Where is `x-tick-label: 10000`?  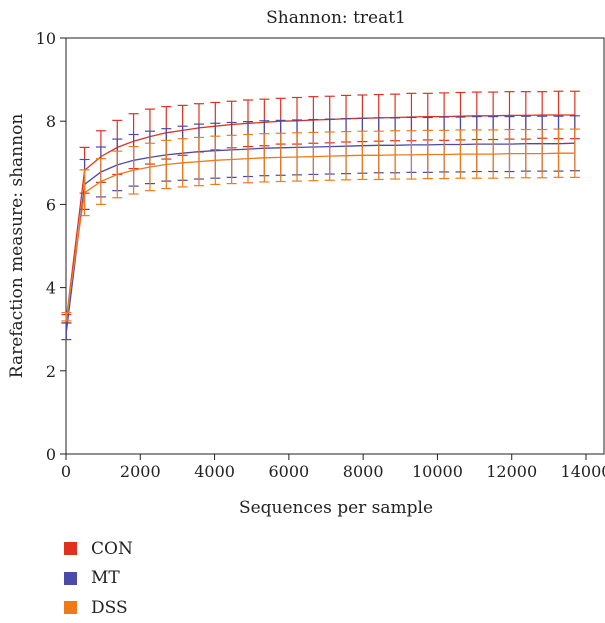
x-tick-label: 10000 is located at coordinates (437, 471).